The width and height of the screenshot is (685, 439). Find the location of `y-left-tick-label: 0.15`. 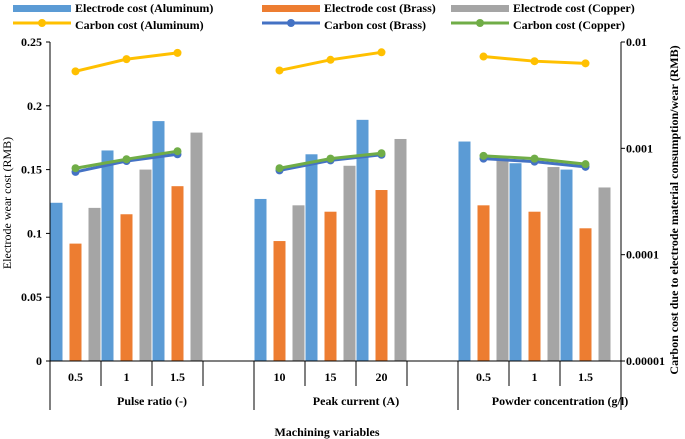

y-left-tick-label: 0.15 is located at coordinates (31, 170).